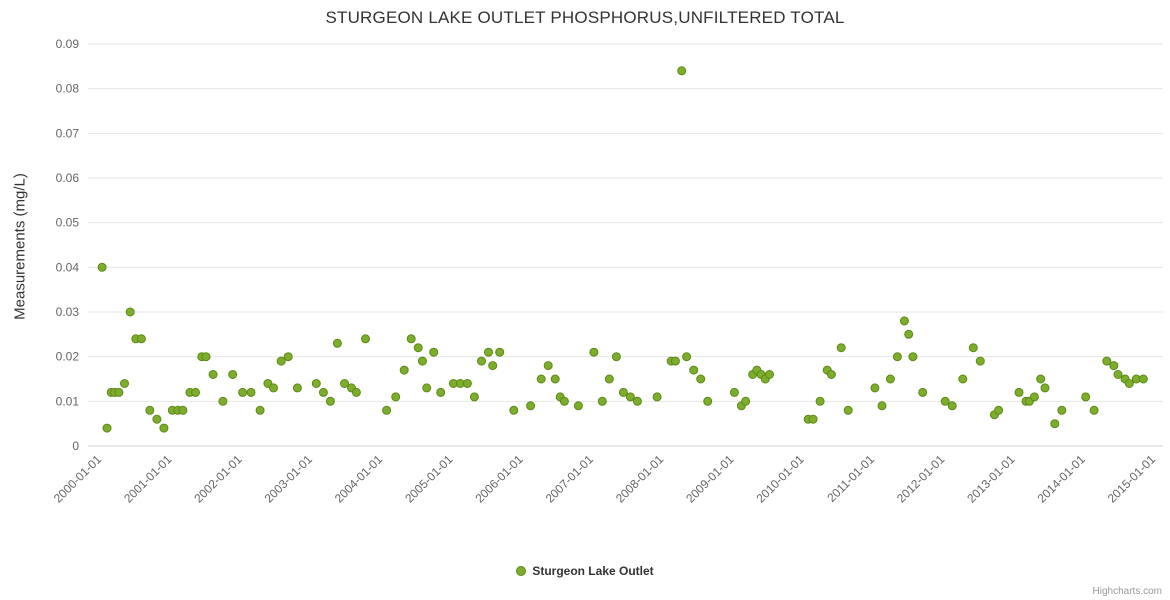  I want to click on credits-link: Highcharts.com, so click(1127, 591).